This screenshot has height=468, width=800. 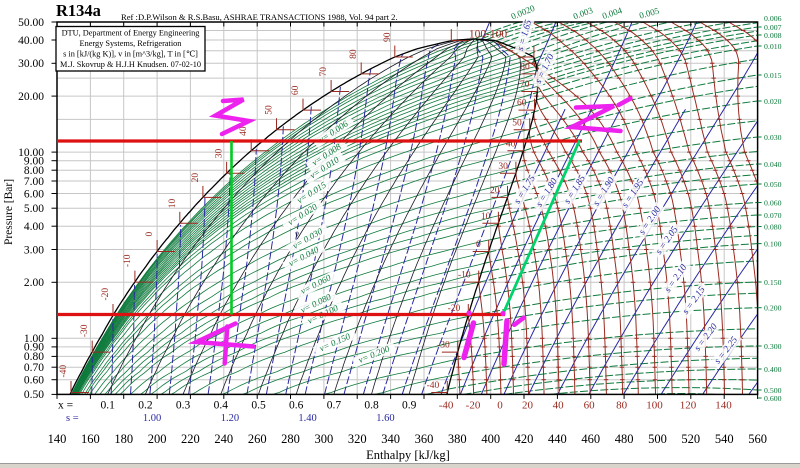 I want to click on svg-text: 0.3, so click(x=183, y=406).